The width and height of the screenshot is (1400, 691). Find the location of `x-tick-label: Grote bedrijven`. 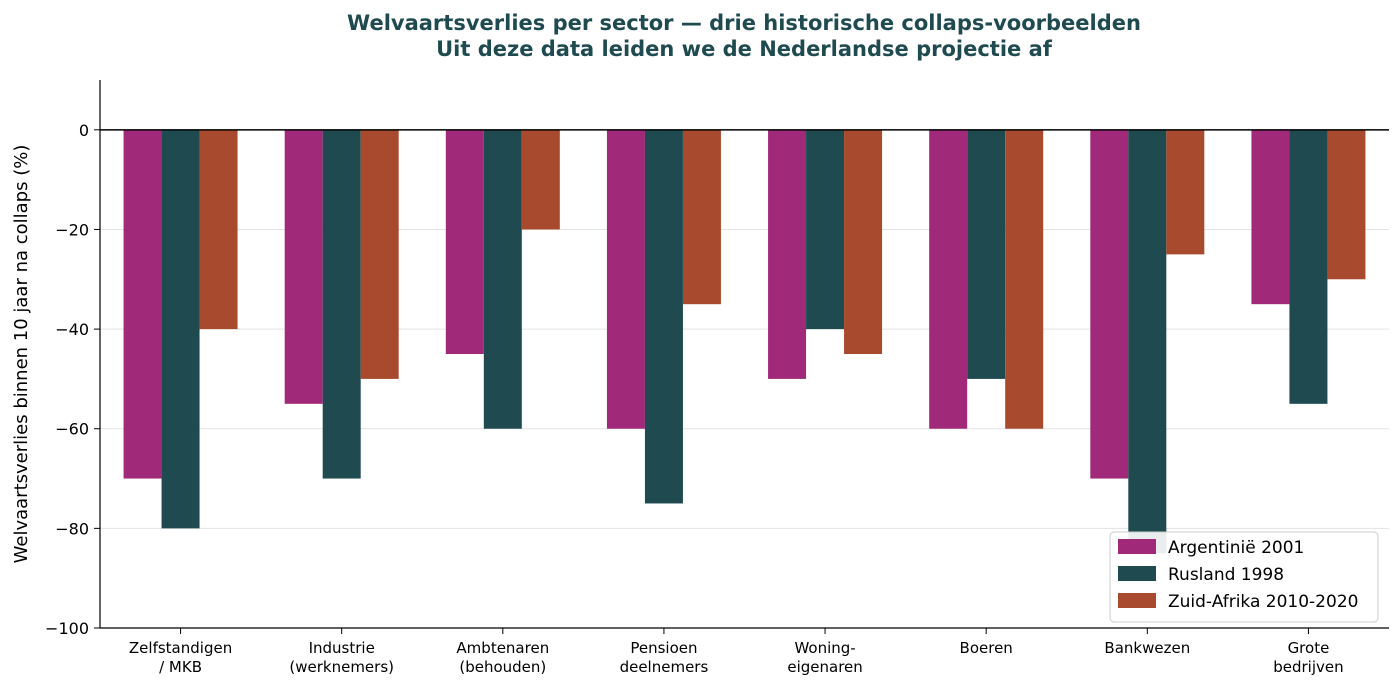

x-tick-label: Grote bedrijven is located at coordinates (1308, 657).